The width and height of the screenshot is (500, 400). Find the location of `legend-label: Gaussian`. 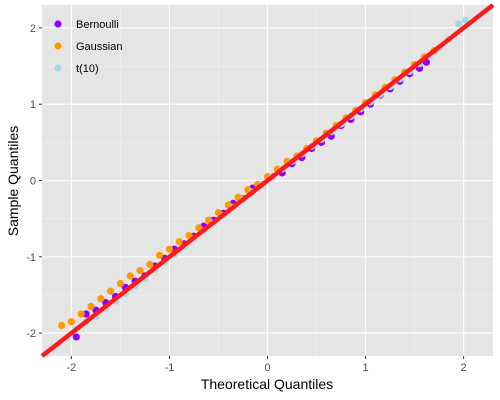

legend-label: Gaussian is located at coordinates (99, 47).